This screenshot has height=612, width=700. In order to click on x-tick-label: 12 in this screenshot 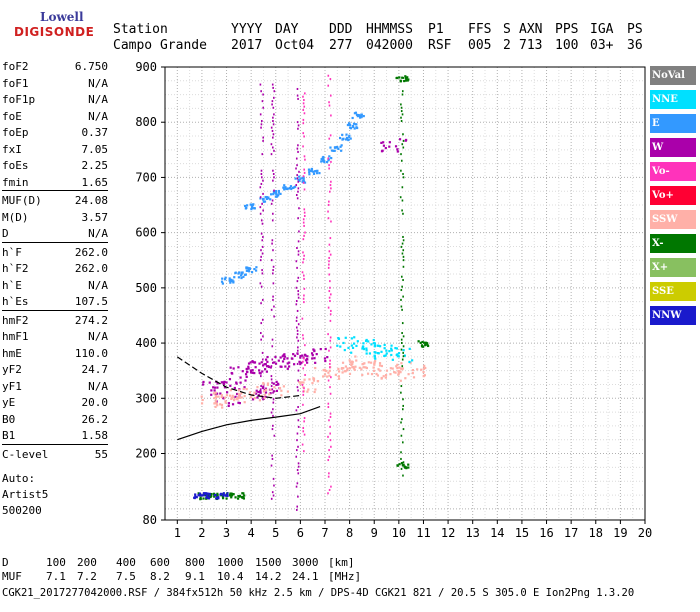, I will do `click(448, 533)`.